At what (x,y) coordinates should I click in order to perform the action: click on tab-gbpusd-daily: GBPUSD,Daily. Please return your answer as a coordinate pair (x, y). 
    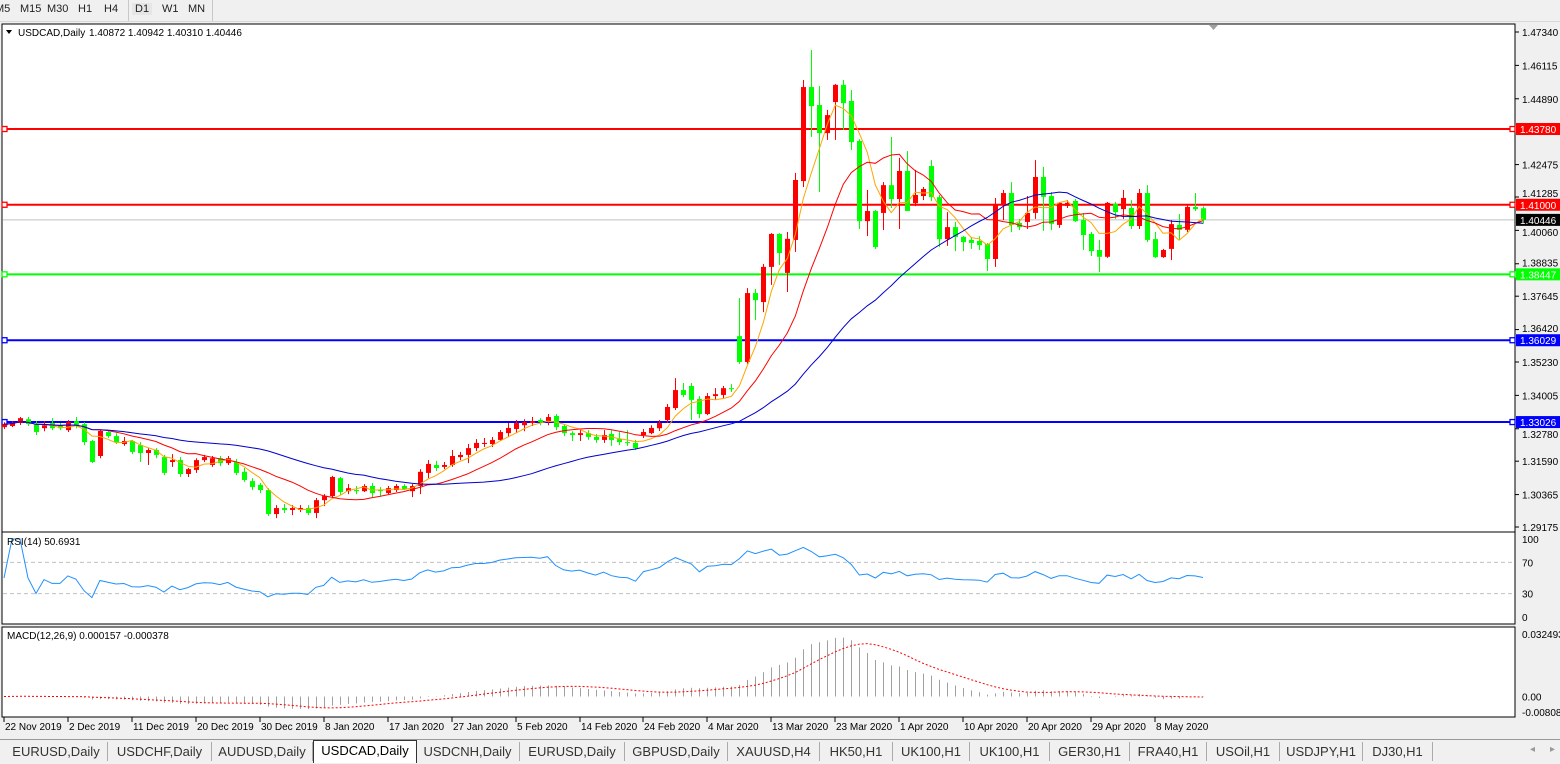
    Looking at the image, I should click on (676, 751).